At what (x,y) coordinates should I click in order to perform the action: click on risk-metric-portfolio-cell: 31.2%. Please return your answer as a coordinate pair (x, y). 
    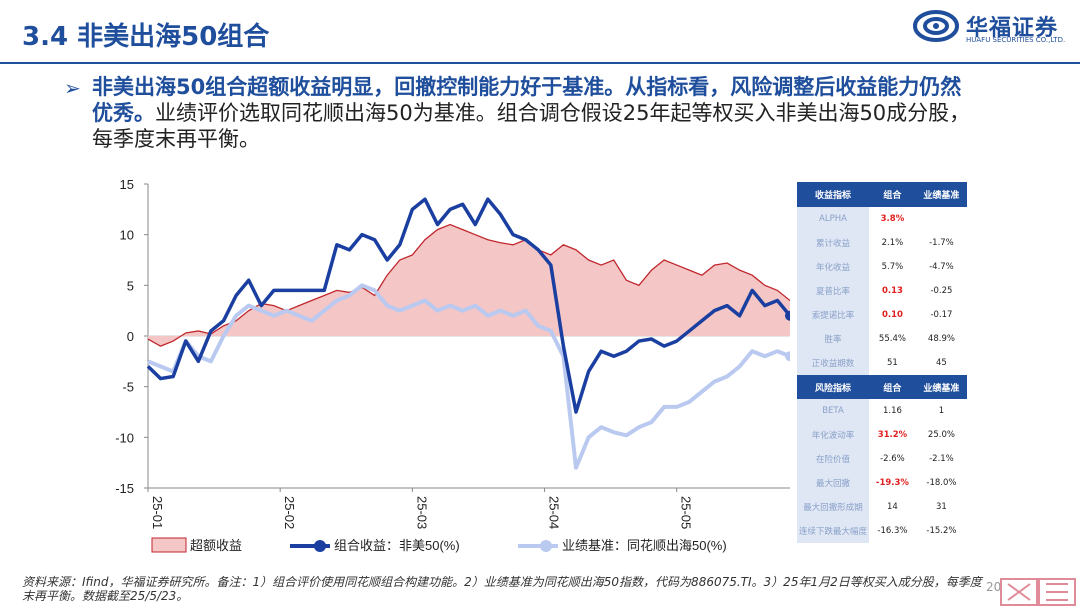
    Looking at the image, I should click on (892, 435).